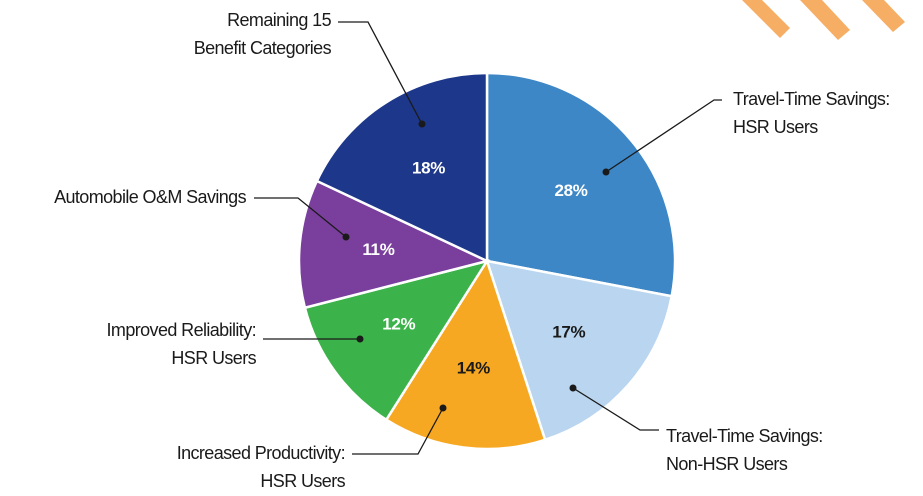 This screenshot has width=923, height=496. I want to click on slice-label: Improved Reliability:, so click(181, 330).